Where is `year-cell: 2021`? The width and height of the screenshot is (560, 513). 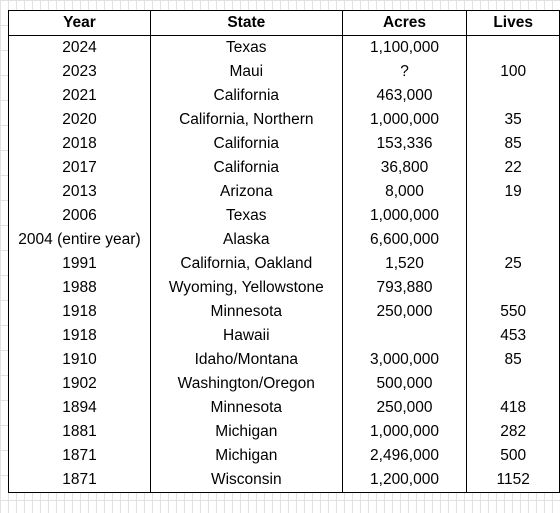 year-cell: 2021 is located at coordinates (79, 96).